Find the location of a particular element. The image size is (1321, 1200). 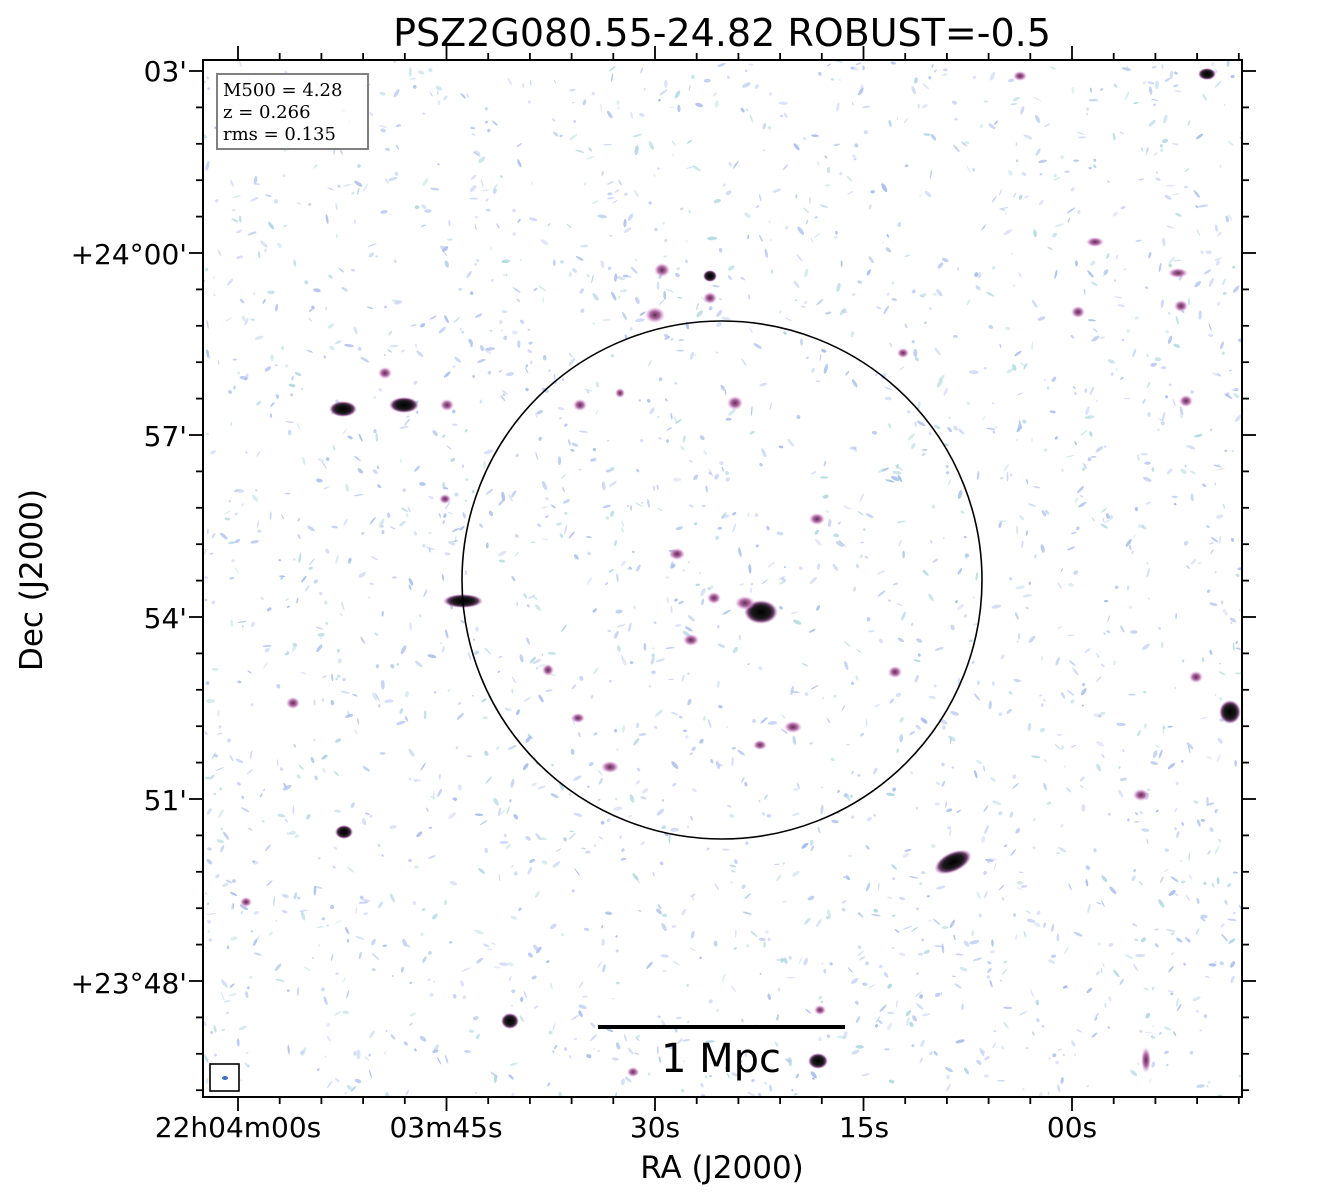

y-axis-label: Dec (J2000) is located at coordinates (32, 580).